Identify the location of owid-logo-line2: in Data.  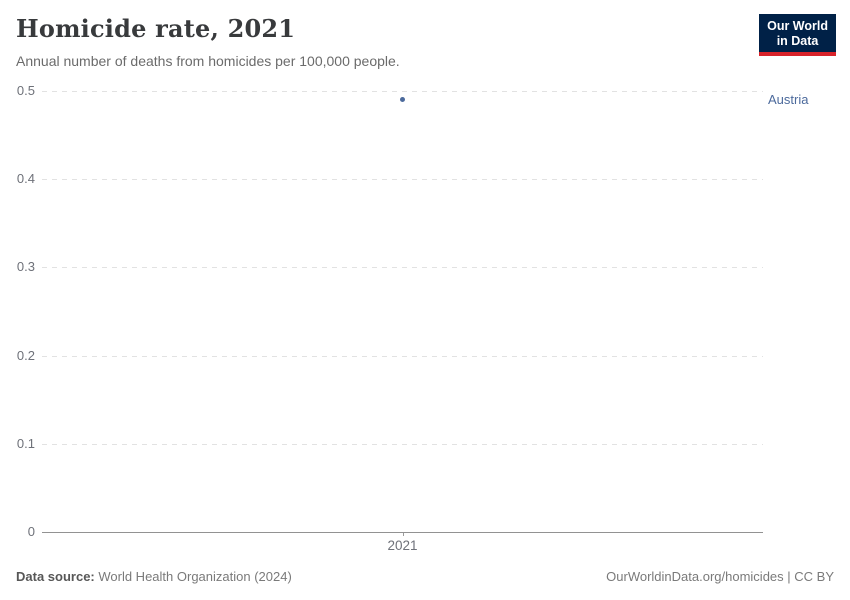
(797, 41).